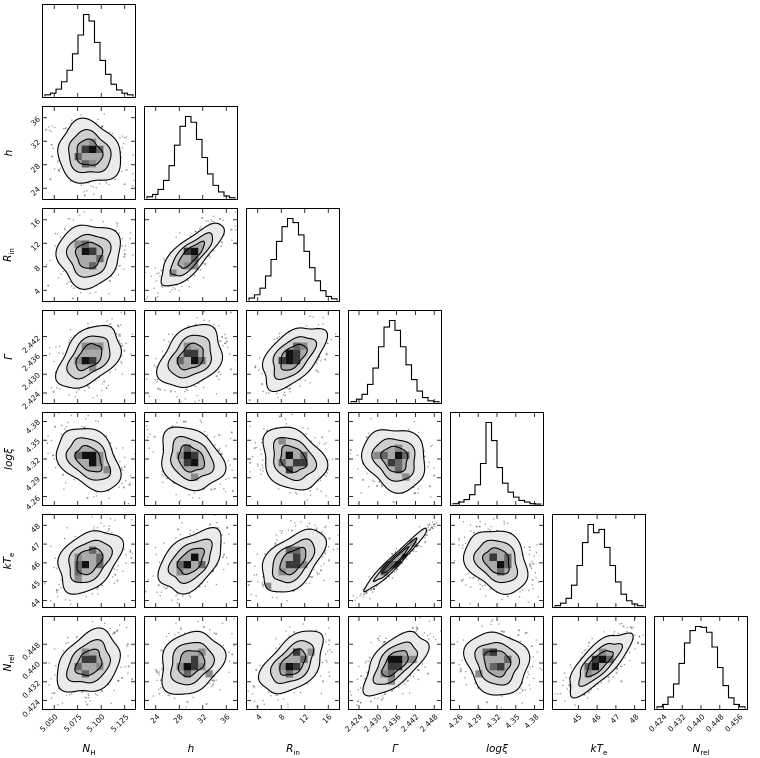  What do you see at coordinates (677, 723) in the screenshot?
I see `x-tick-label-Nrel: 0.432` at bounding box center [677, 723].